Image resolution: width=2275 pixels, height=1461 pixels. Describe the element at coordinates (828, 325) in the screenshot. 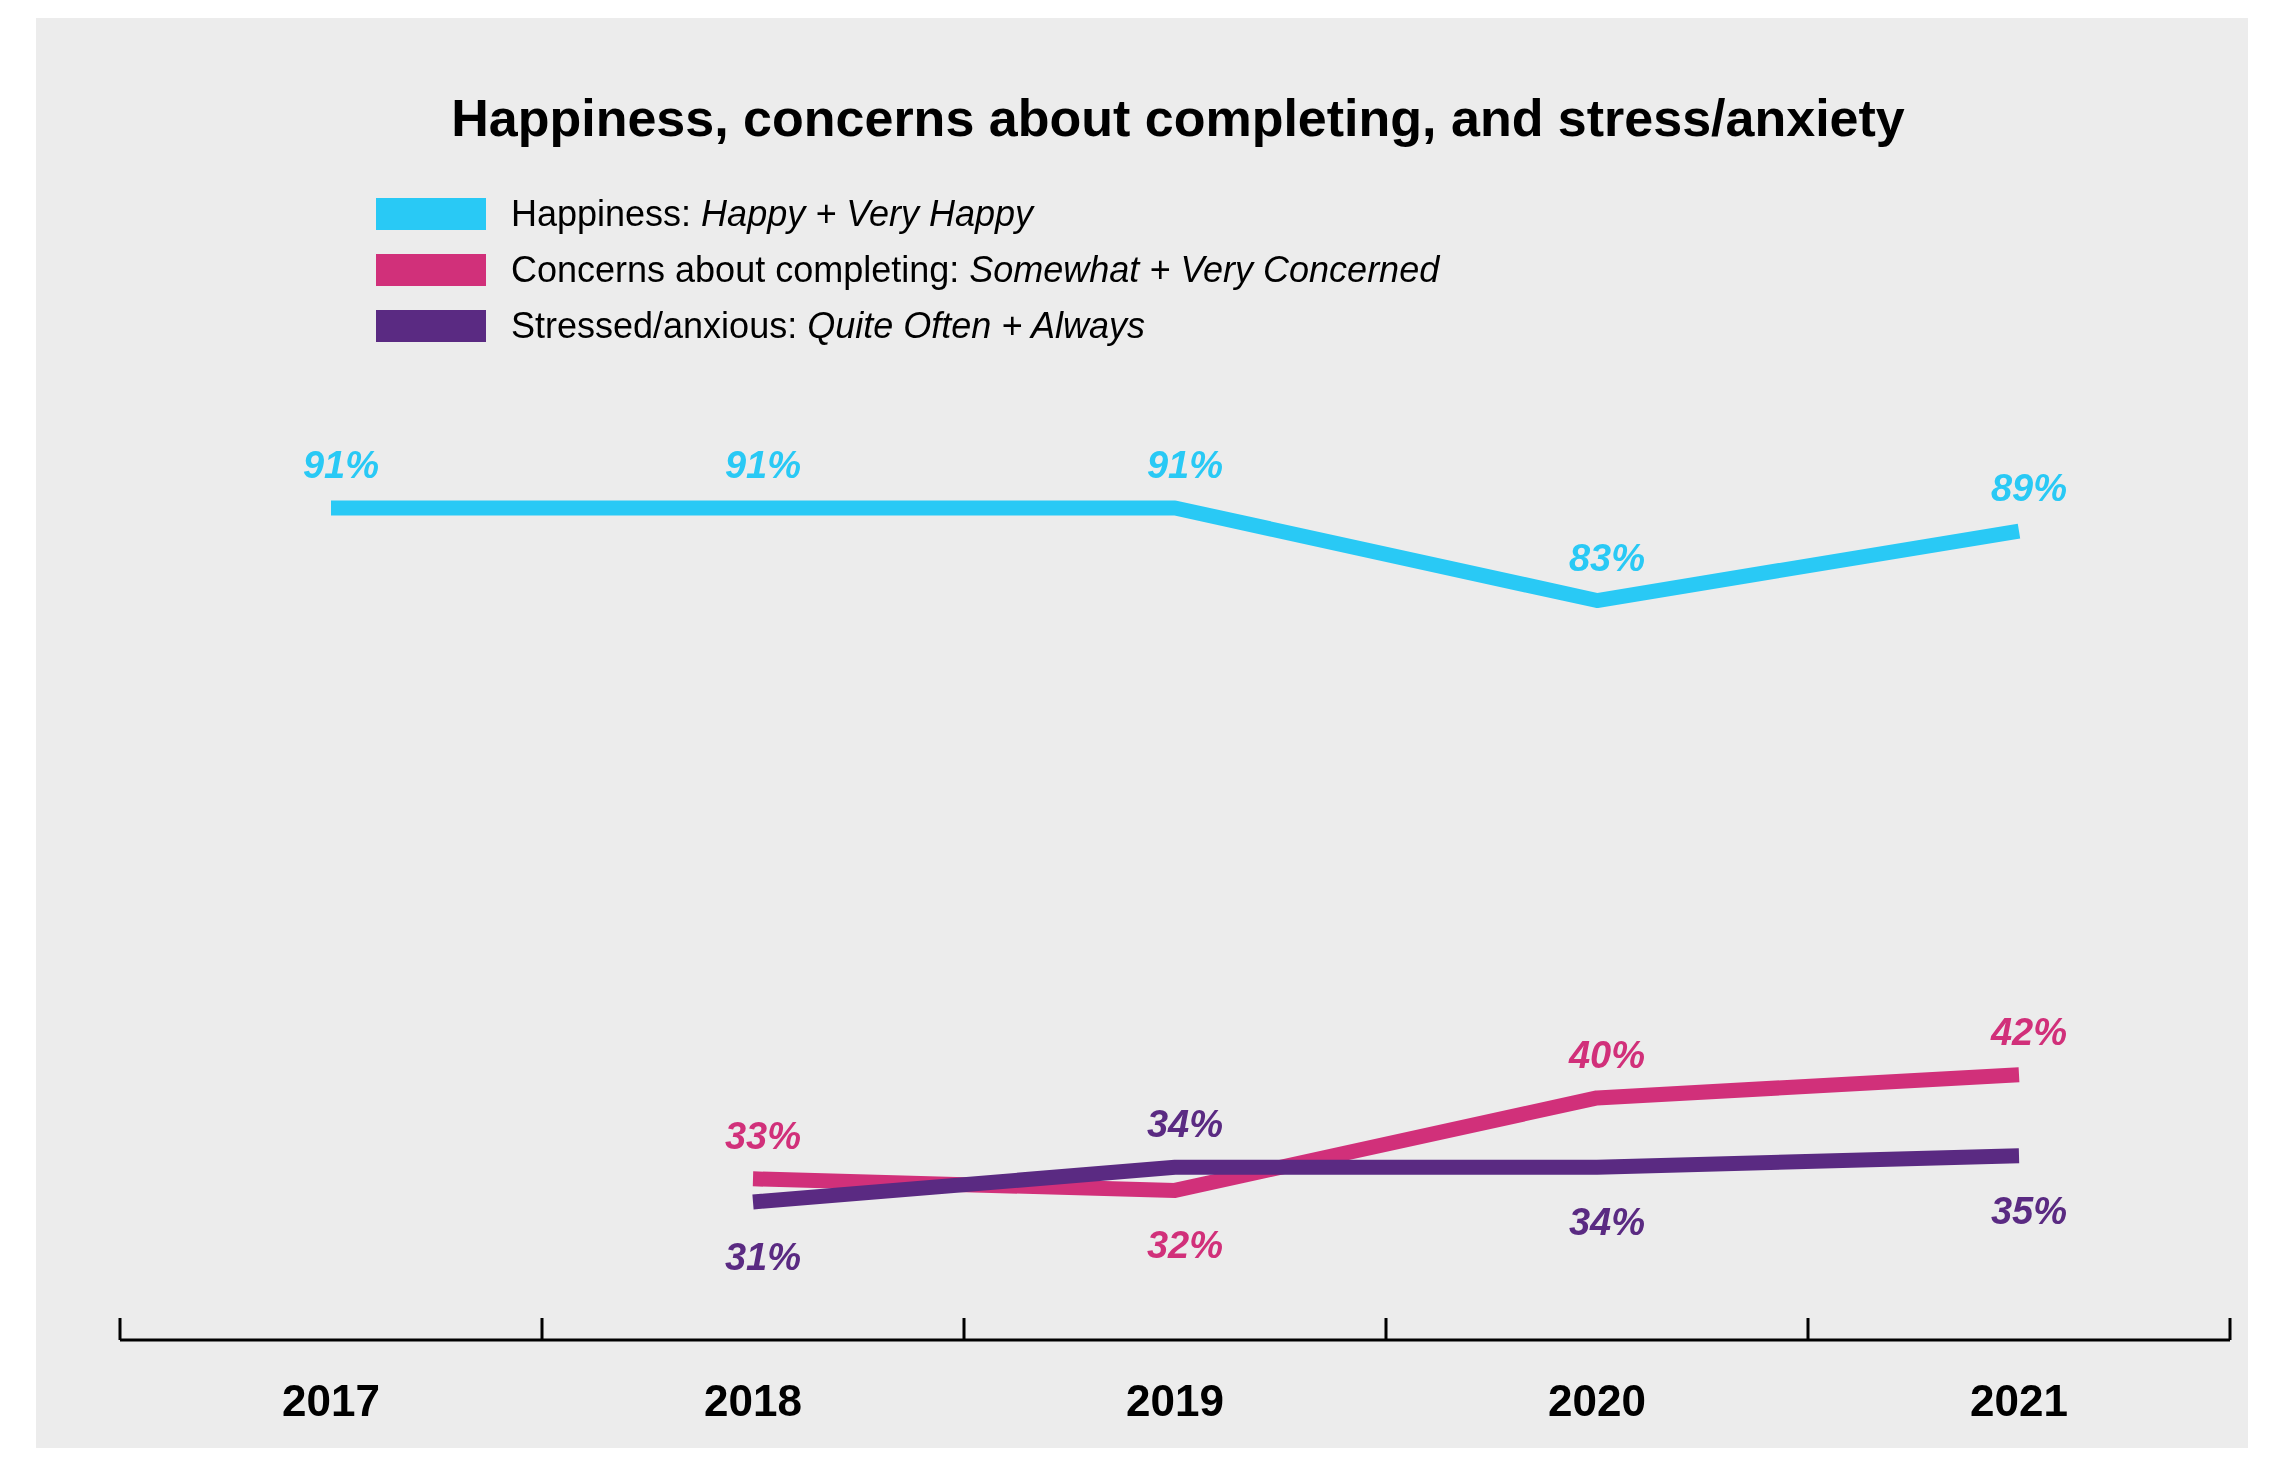

I see `legend-label: Stressed/anxious: Quite Often + Always` at that location.